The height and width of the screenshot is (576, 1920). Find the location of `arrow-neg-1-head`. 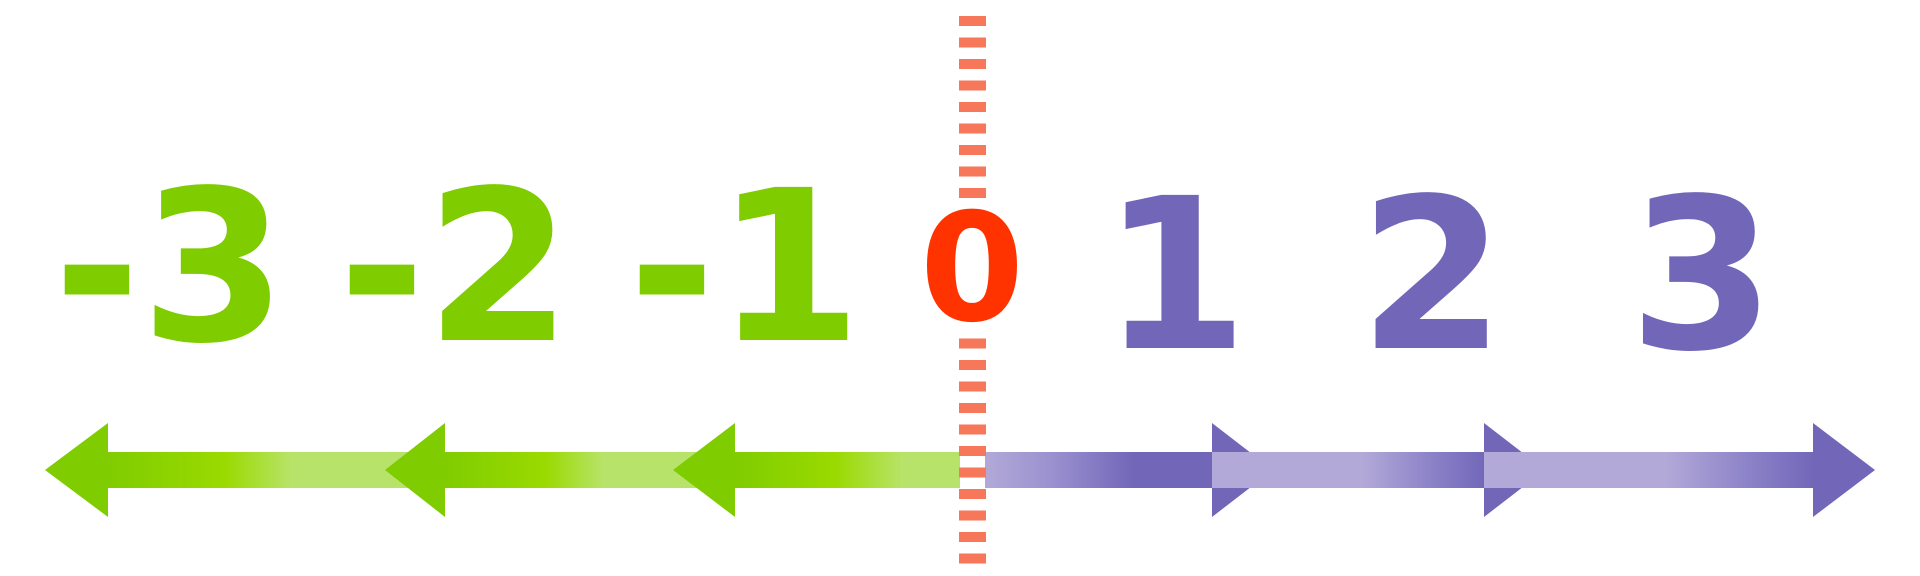

arrow-neg-1-head is located at coordinates (704, 470).